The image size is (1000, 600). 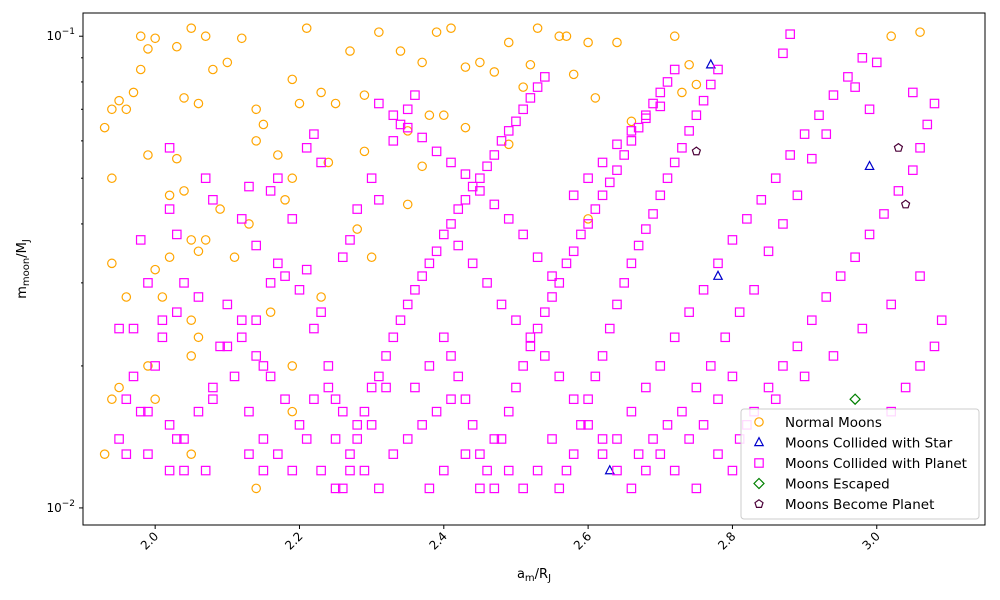 I want to click on x-axis: 2.0 2.2 2.4 2.6 2.8 3.0, so click(x=510, y=539).